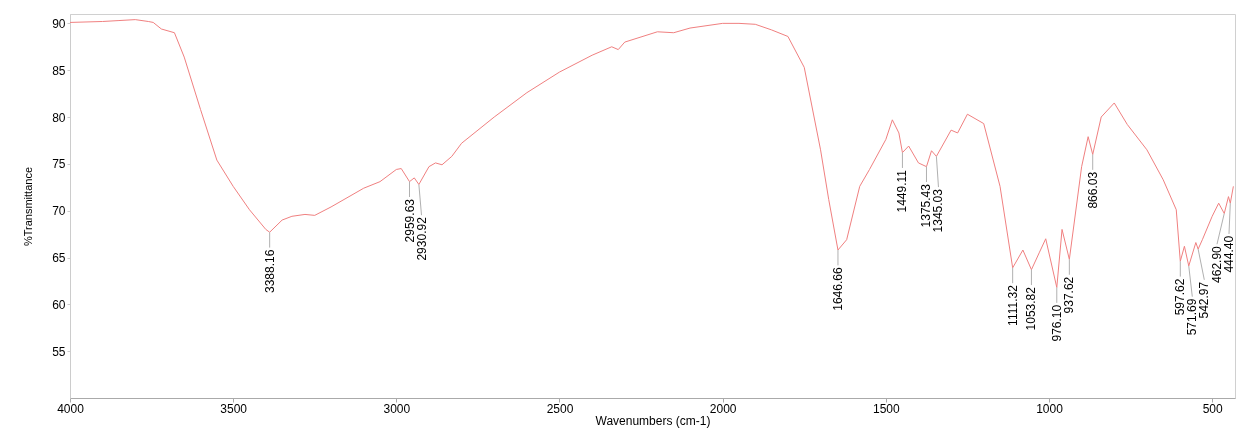 This screenshot has width=1237, height=428. What do you see at coordinates (1031, 308) in the screenshot?
I see `annotation: 1053.82` at bounding box center [1031, 308].